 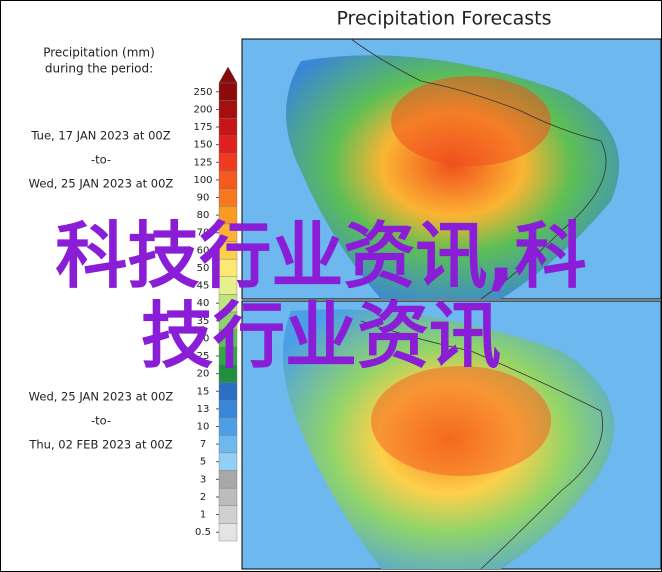 I want to click on colorbar-label: 0.5, so click(x=203, y=532).